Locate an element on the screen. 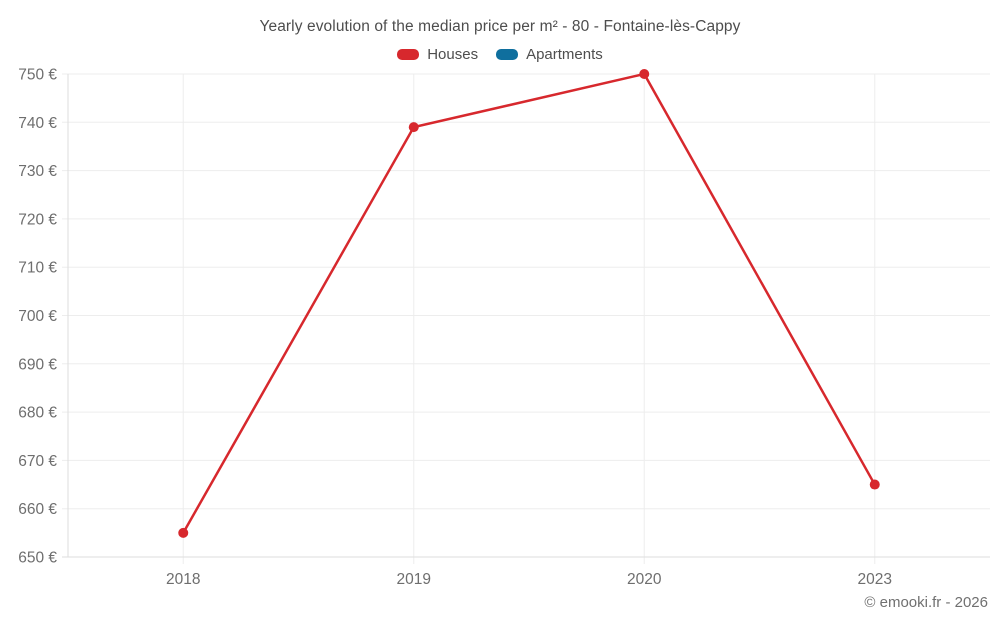 The height and width of the screenshot is (625, 1000). y-tick-label-730: 730 € is located at coordinates (37, 171).